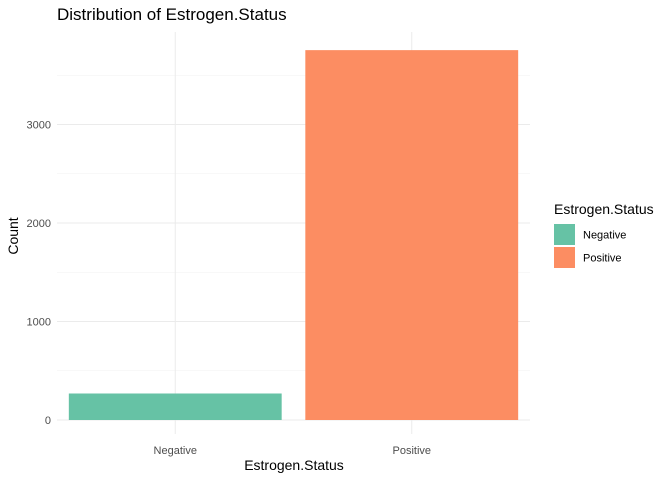 This screenshot has width=672, height=480. What do you see at coordinates (39, 274) in the screenshot?
I see `y-axis-ticks: 0 1000 2000 3000` at bounding box center [39, 274].